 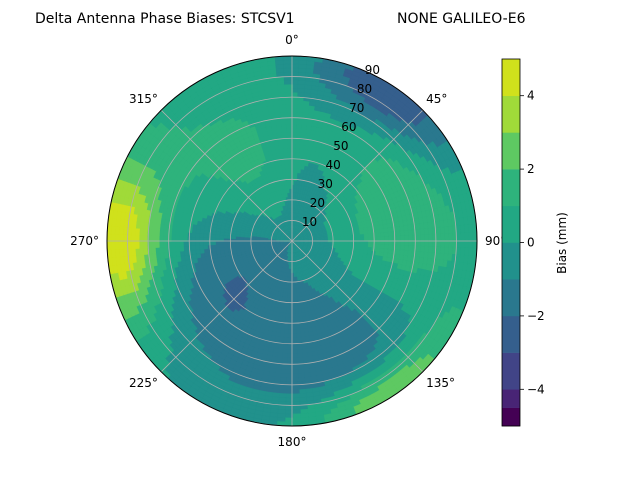 What do you see at coordinates (461, 19) in the screenshot?
I see `chart-title-right: NONE GALILEO-E6` at bounding box center [461, 19].